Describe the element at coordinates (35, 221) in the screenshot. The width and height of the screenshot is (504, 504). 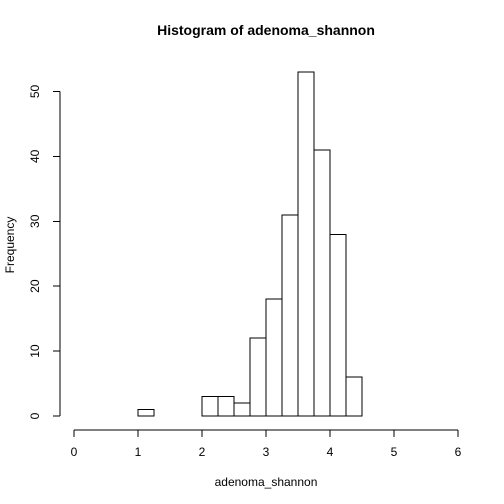
I see `y-tick-label: 30` at that location.